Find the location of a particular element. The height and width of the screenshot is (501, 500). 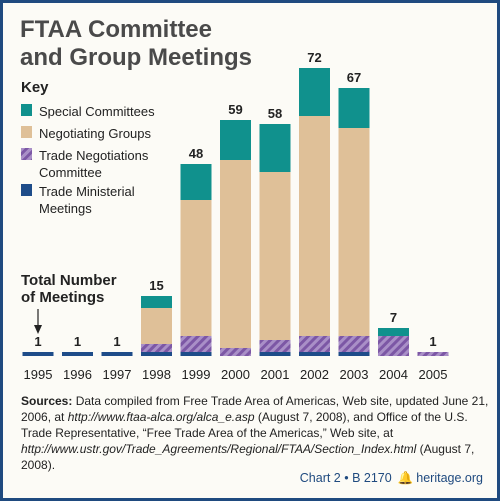

bar-1998-special-committees is located at coordinates (156, 302).